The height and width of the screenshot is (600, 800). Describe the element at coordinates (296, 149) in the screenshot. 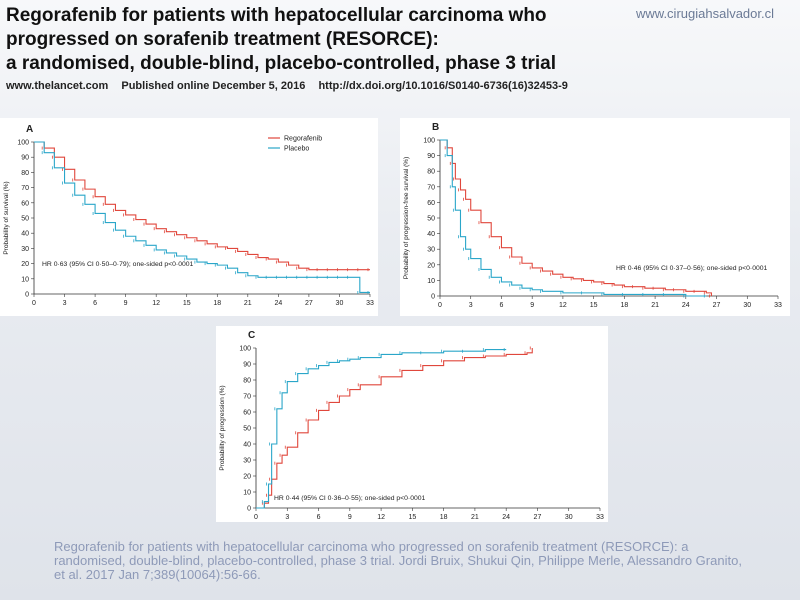

I see `legend-label: Placebo` at that location.